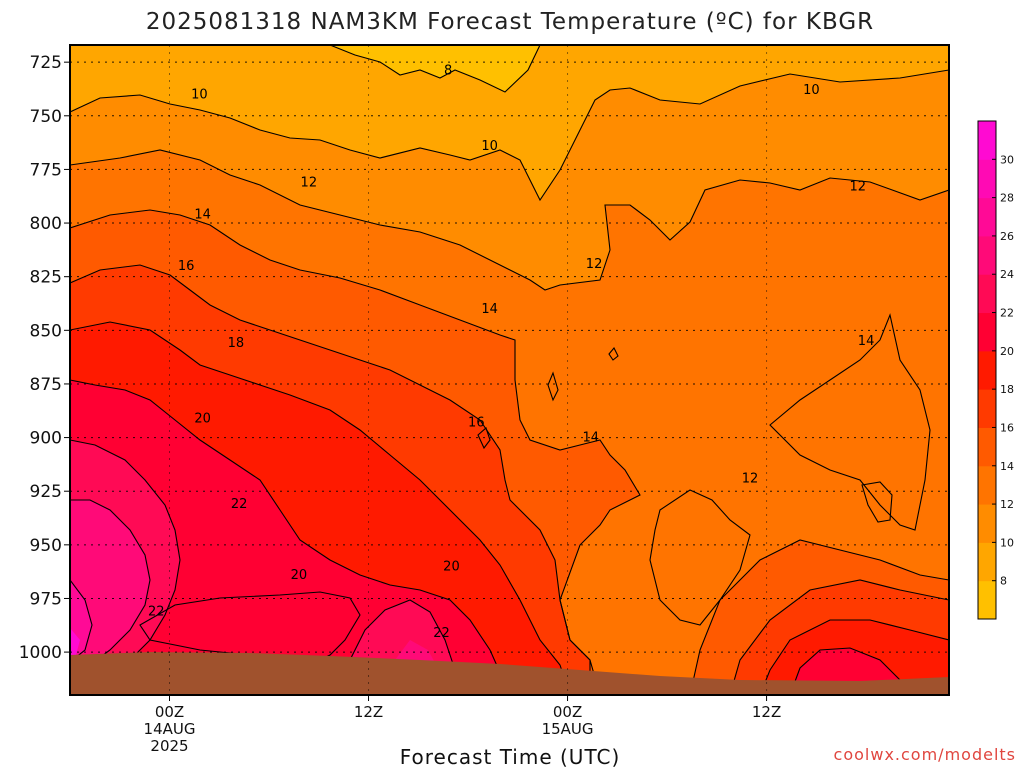 Image resolution: width=1024 pixels, height=768 pixels. I want to click on colorbar-tick-label: 26, so click(1007, 236).